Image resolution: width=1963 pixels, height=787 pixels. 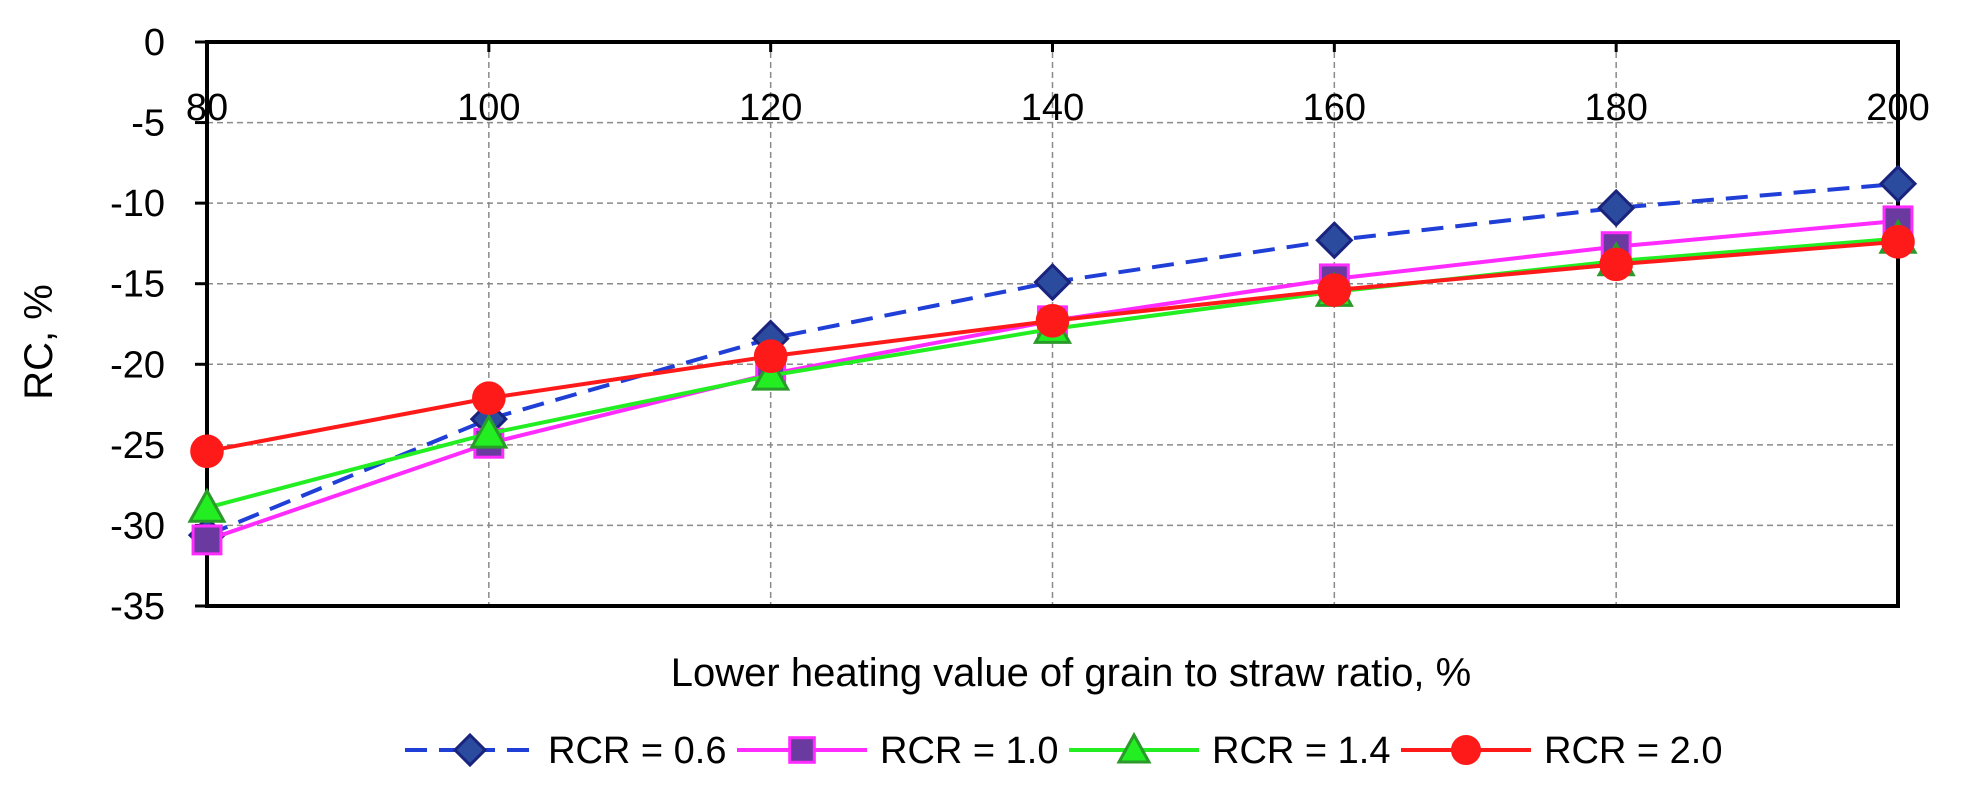 What do you see at coordinates (137, 365) in the screenshot?
I see `y-tick-label: -20` at bounding box center [137, 365].